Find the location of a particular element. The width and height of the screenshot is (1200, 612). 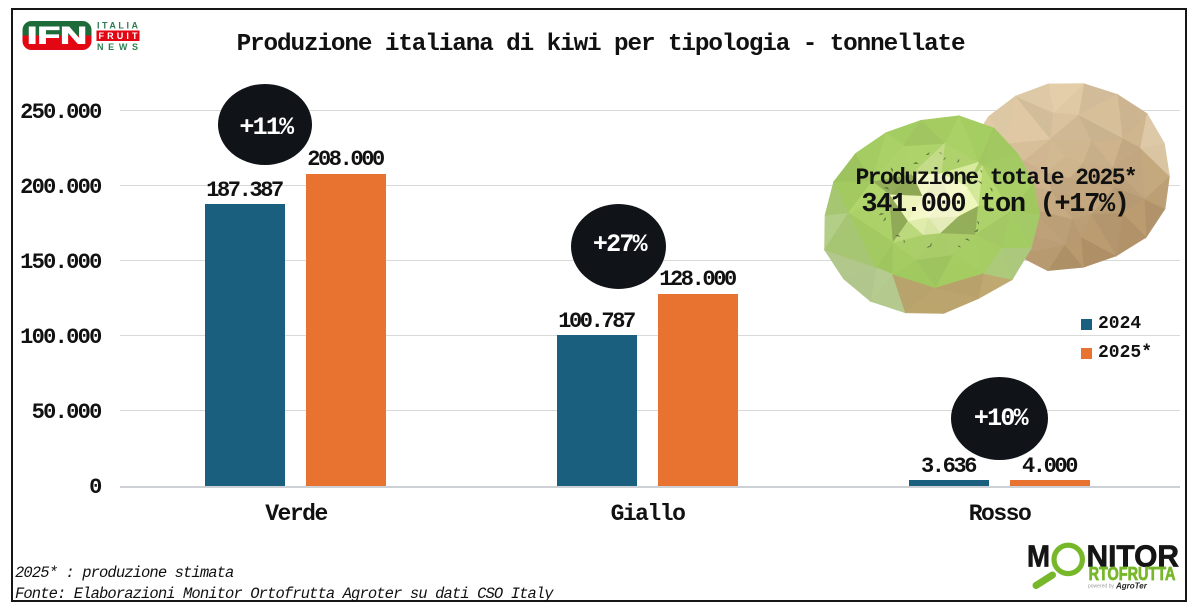

svg-text: IFN is located at coordinates (57, 36).